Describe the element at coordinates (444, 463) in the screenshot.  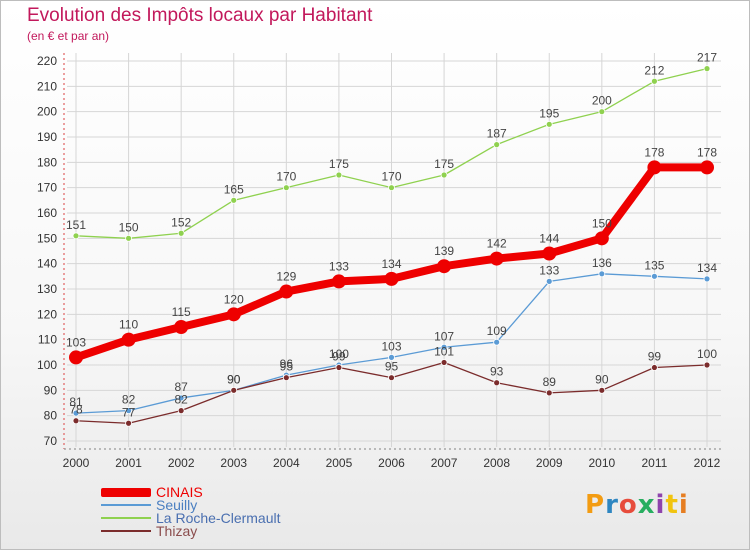
I see `x-tick-label-2007: 2007` at that location.